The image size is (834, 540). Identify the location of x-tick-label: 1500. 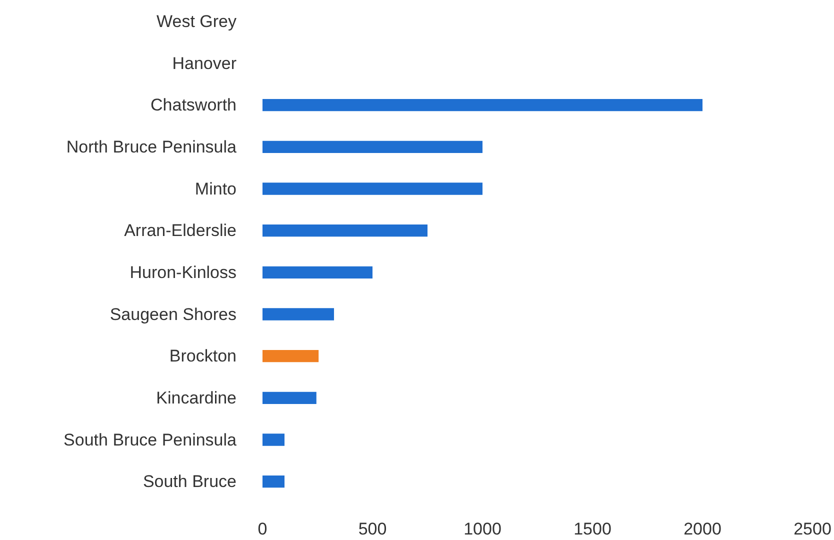
(593, 529).